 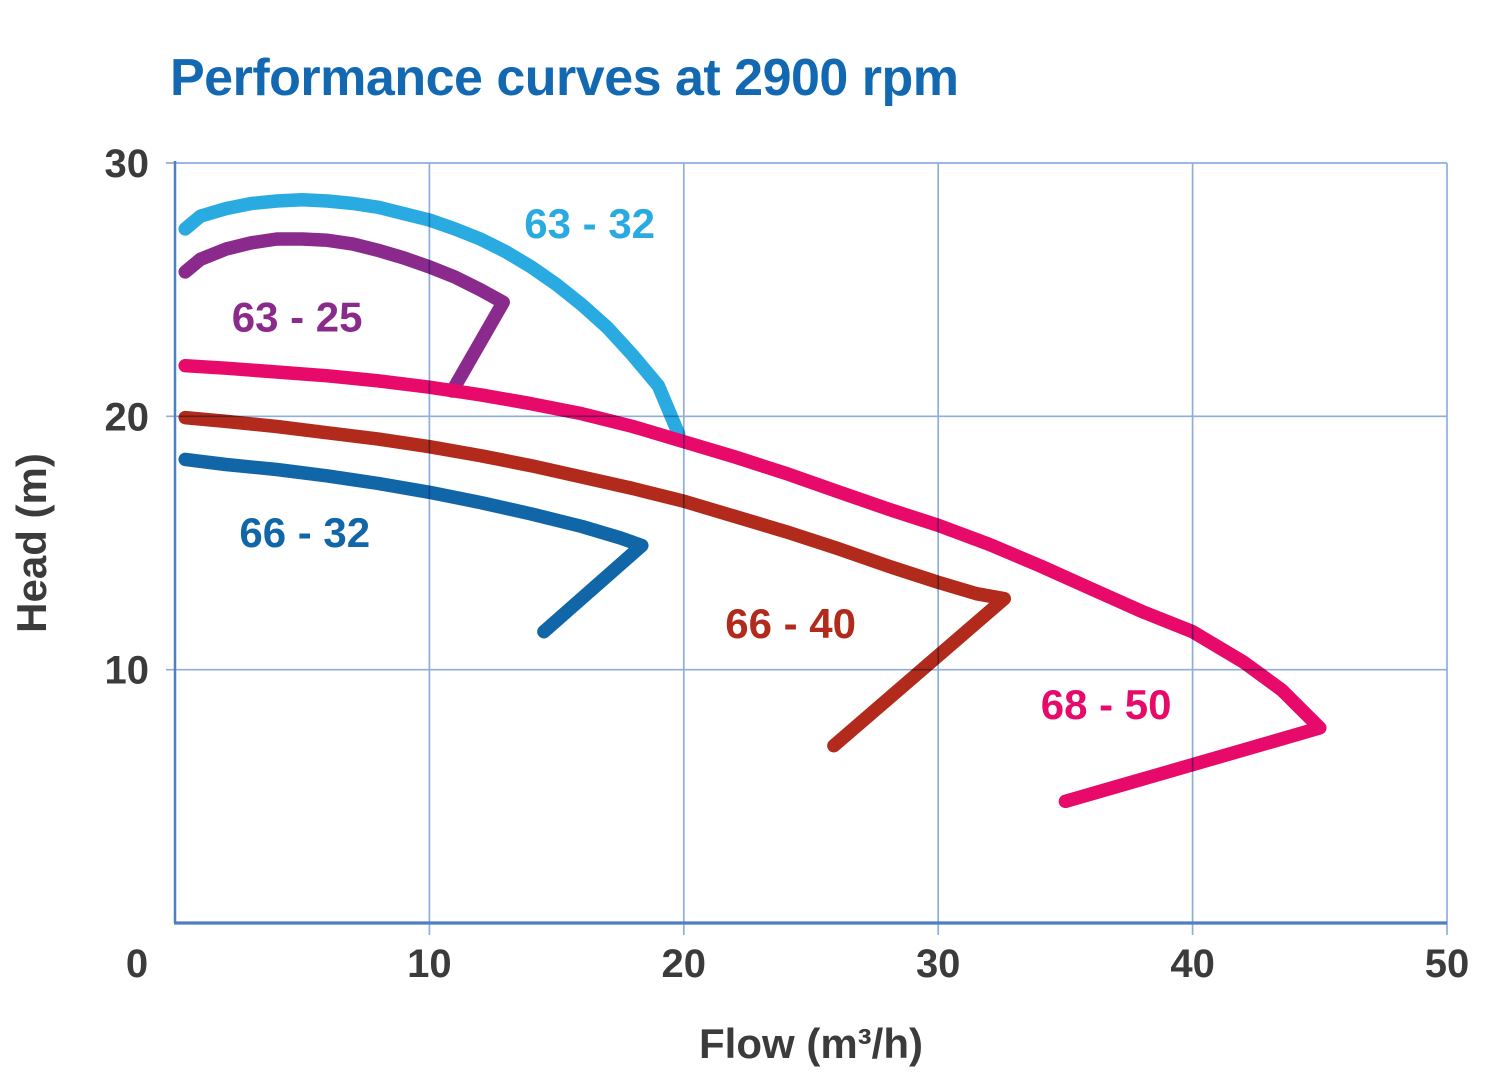 What do you see at coordinates (429, 964) in the screenshot?
I see `x-tick-label-10: 10` at bounding box center [429, 964].